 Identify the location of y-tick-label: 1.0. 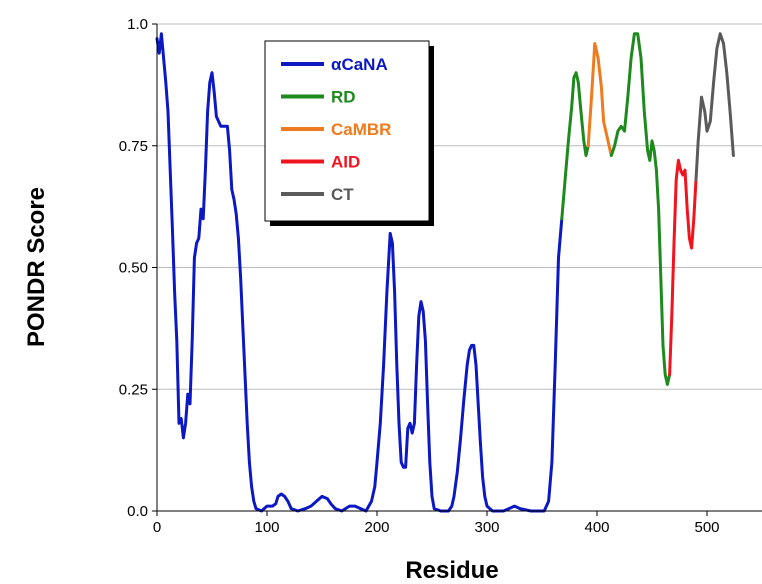
(137, 24).